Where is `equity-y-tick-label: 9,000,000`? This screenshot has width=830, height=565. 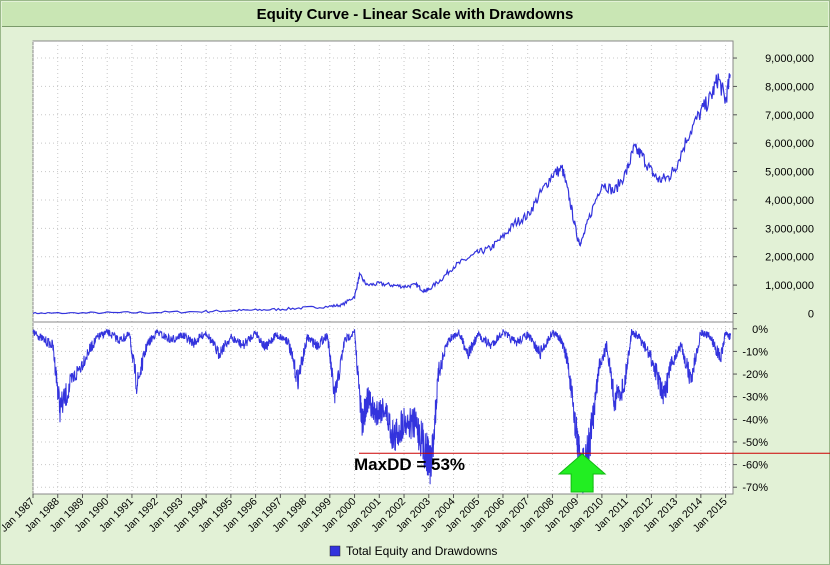
equity-y-tick-label: 9,000,000 is located at coordinates (789, 59).